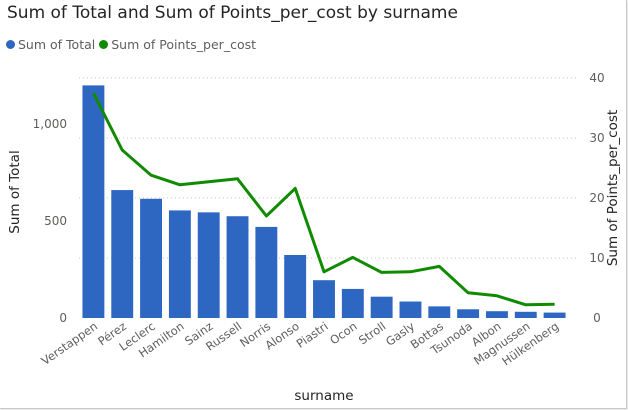 The height and width of the screenshot is (410, 628). Describe the element at coordinates (63, 318) in the screenshot. I see `y-left-tick-label: 0` at that location.